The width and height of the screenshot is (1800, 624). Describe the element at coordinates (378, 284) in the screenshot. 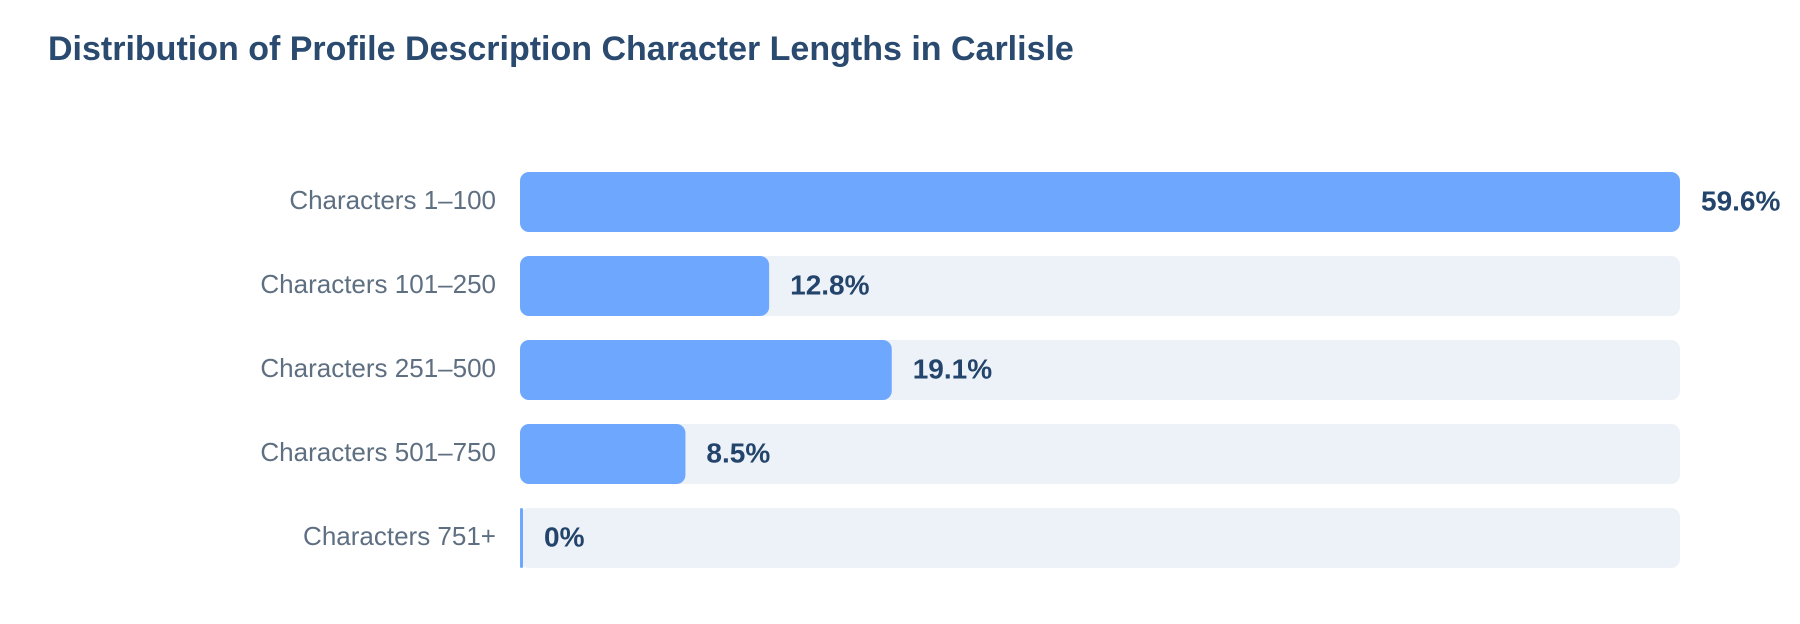

I see `category-label: Characters 101–250` at that location.